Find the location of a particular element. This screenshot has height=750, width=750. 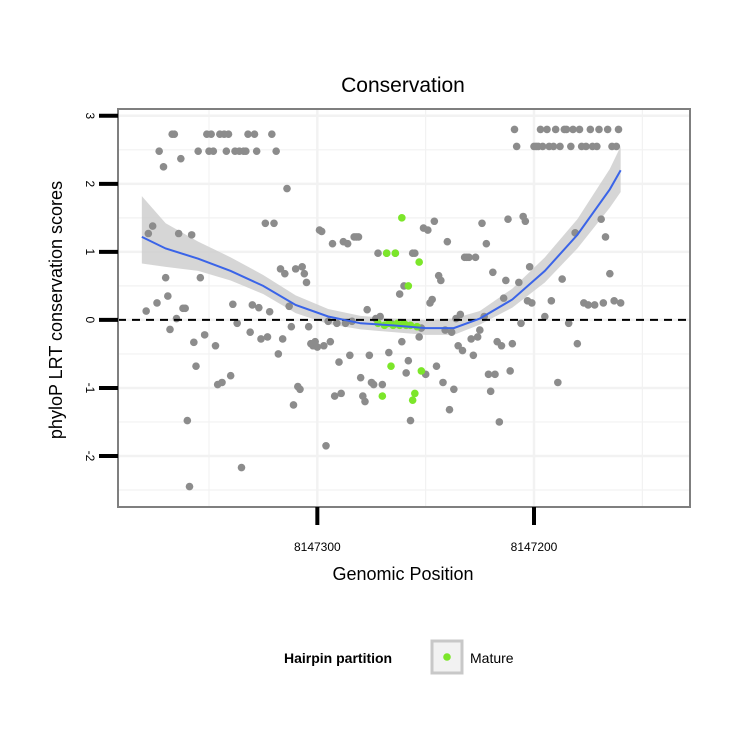

y-axis: -2 -1 0 1 2 3 is located at coordinates (100, 287).